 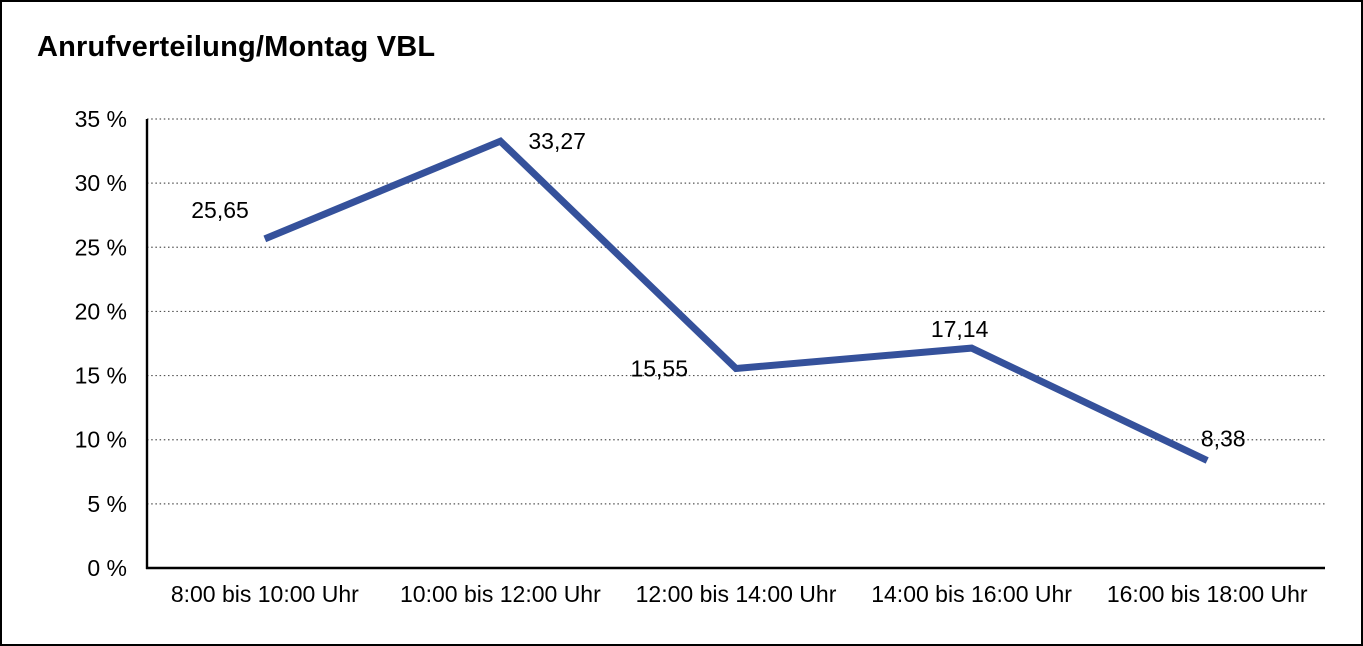 I want to click on x-axis-tick-label: 10:00 bis 12:00 Uhr, so click(x=500, y=594).